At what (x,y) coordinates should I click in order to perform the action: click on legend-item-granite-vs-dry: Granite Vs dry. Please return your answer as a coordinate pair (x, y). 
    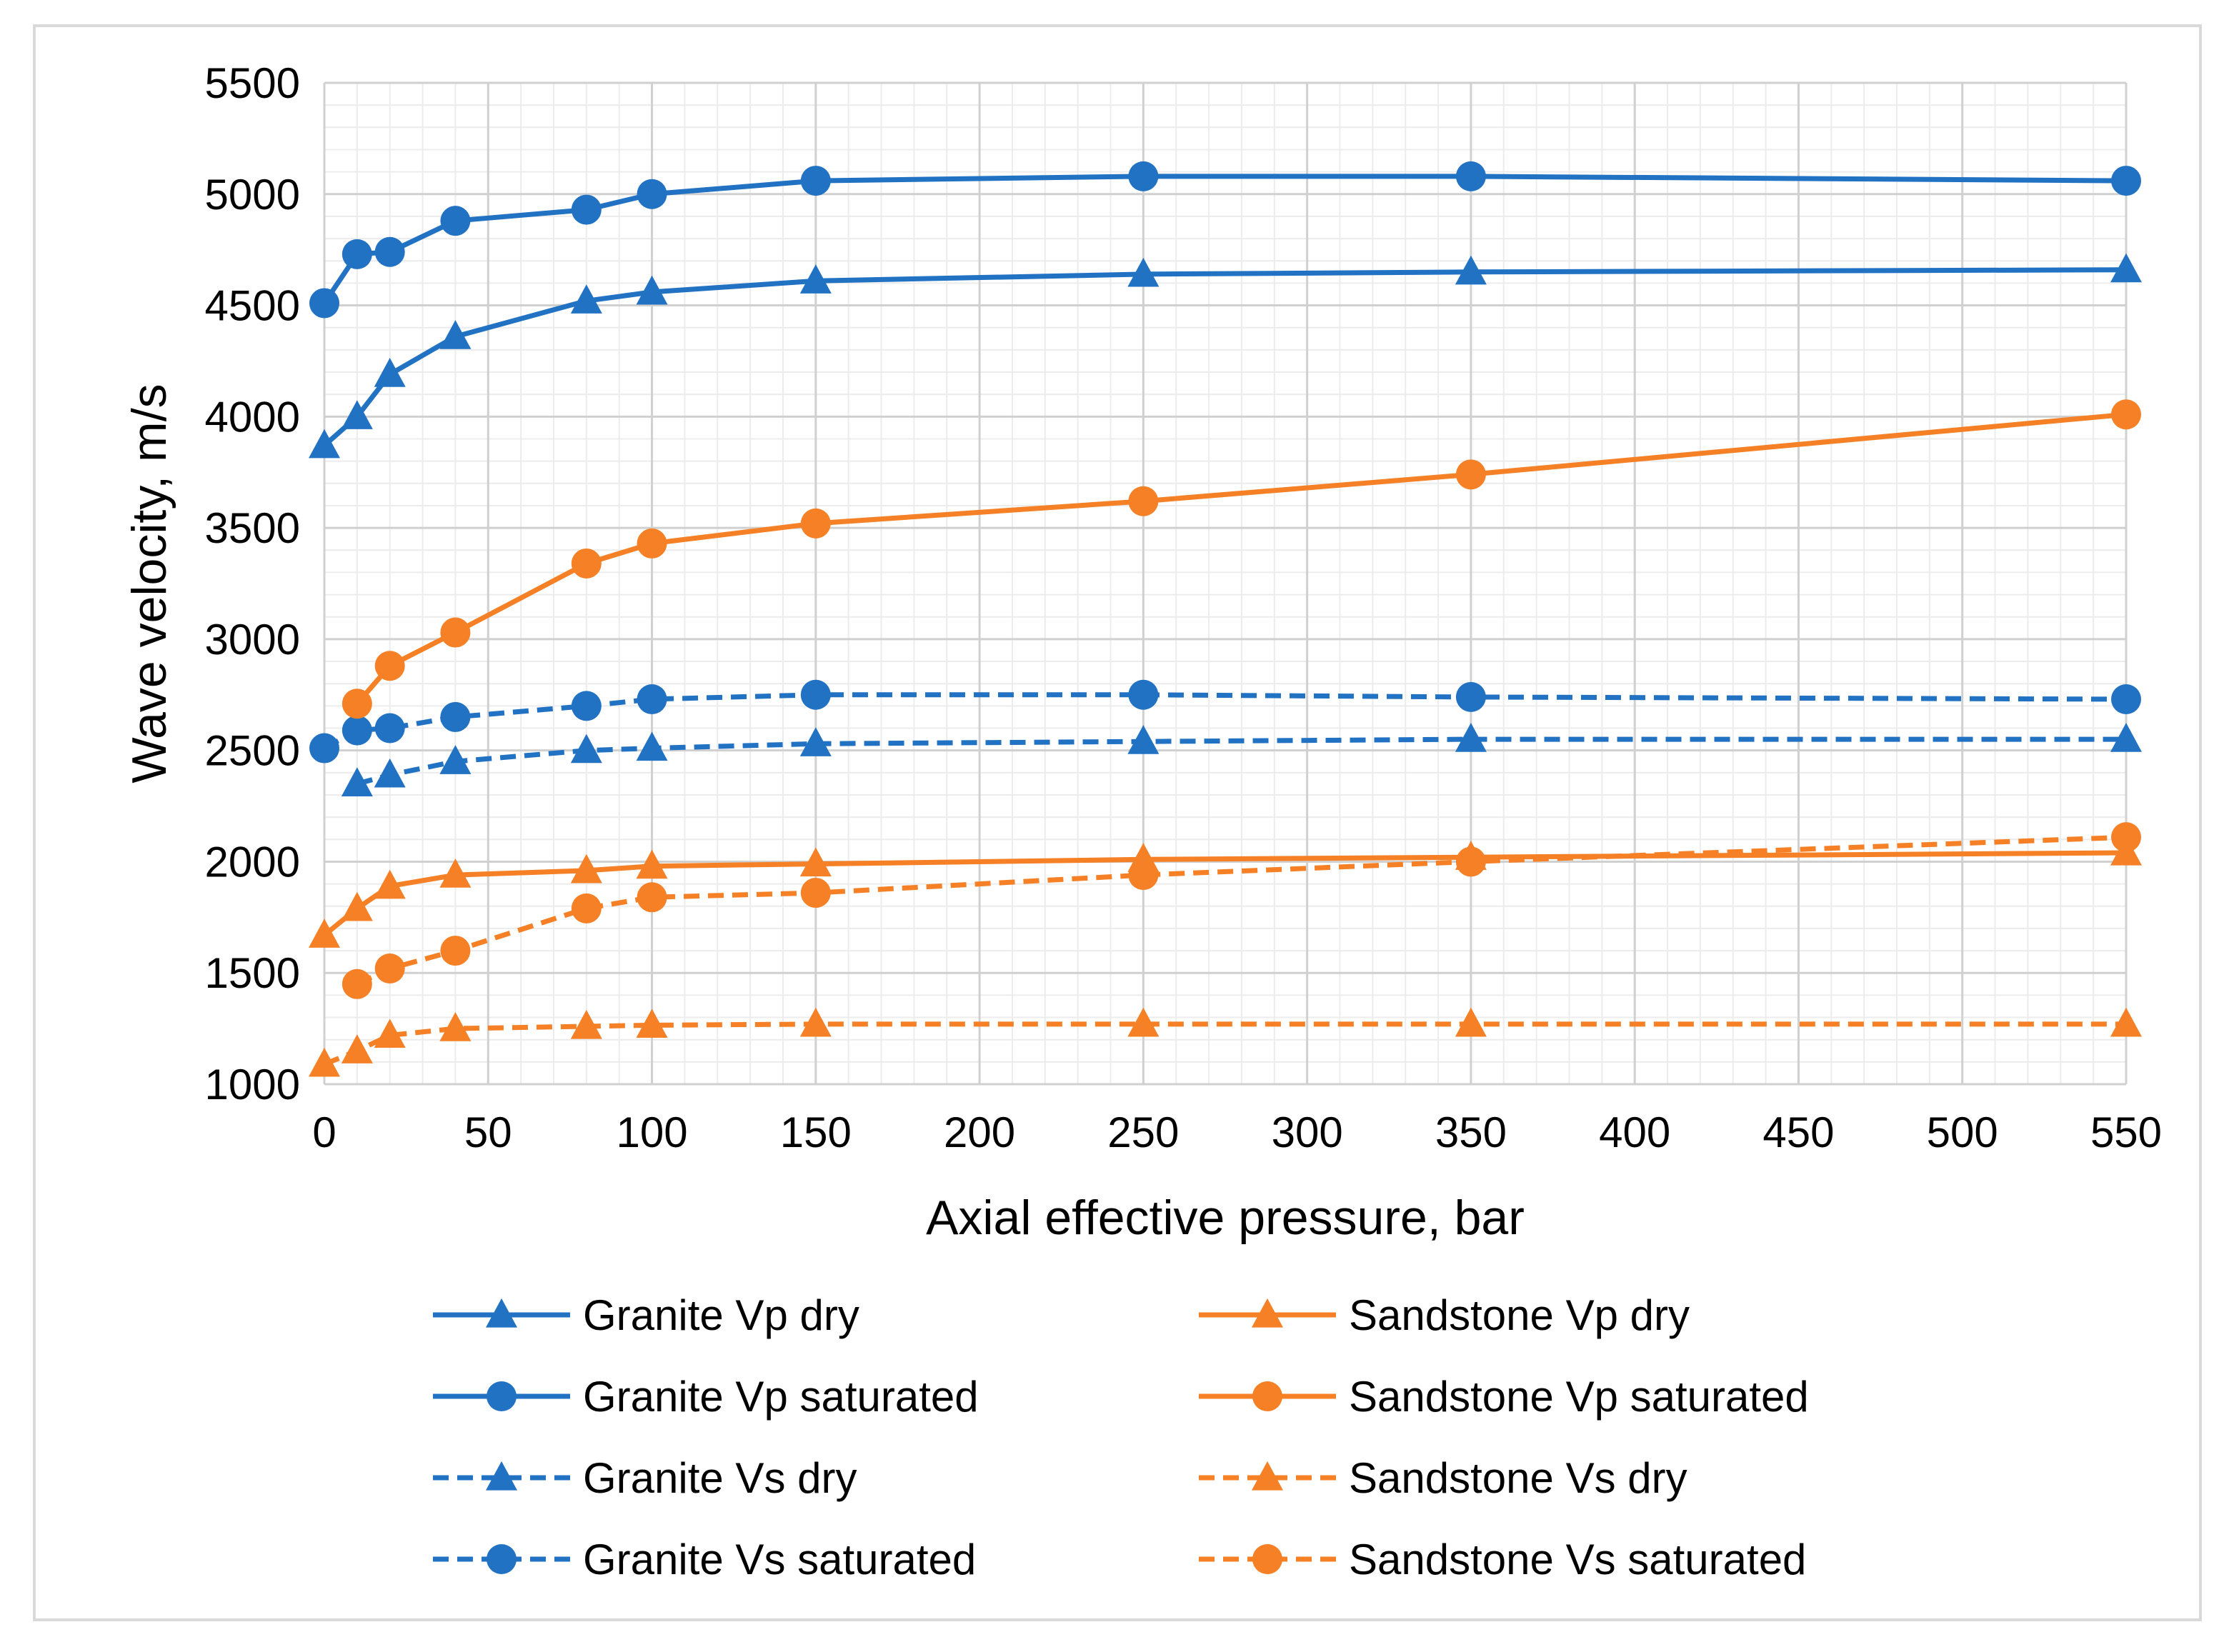
    Looking at the image, I should click on (645, 1478).